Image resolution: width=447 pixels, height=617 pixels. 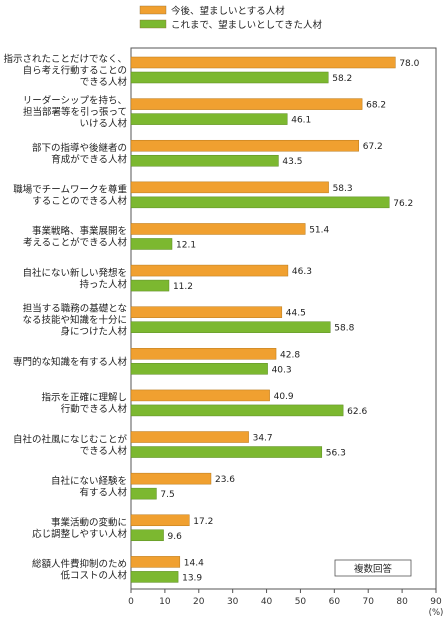 I want to click on x-tick-label: 20, so click(x=199, y=602).